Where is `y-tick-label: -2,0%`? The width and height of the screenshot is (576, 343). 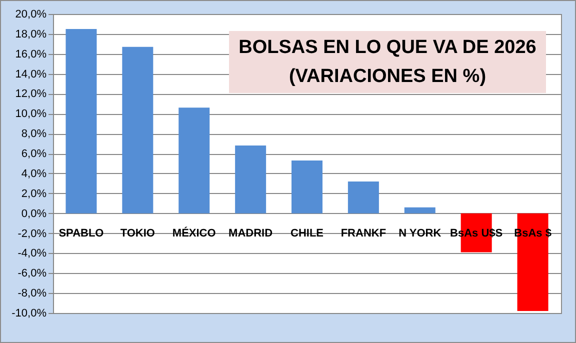
y-tick-label: -2,0% is located at coordinates (32, 234).